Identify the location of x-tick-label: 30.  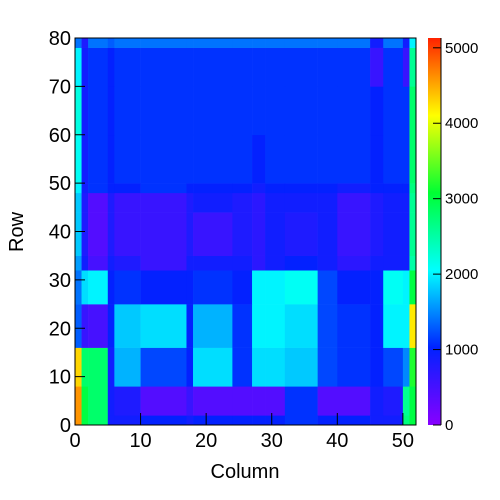
(272, 441).